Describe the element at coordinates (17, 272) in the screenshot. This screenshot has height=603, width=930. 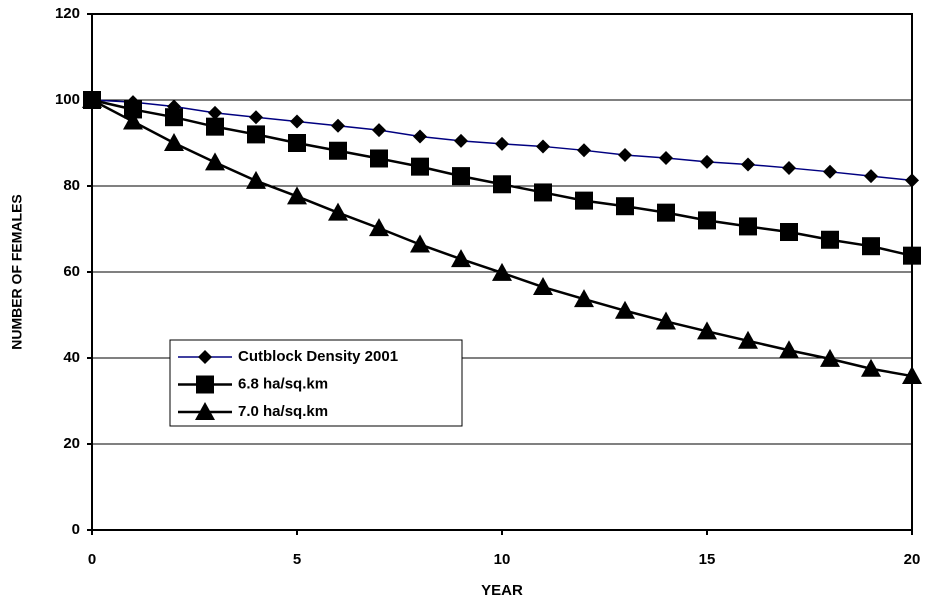
I see `y-axis-title: NUMBER OF FEMALES` at that location.